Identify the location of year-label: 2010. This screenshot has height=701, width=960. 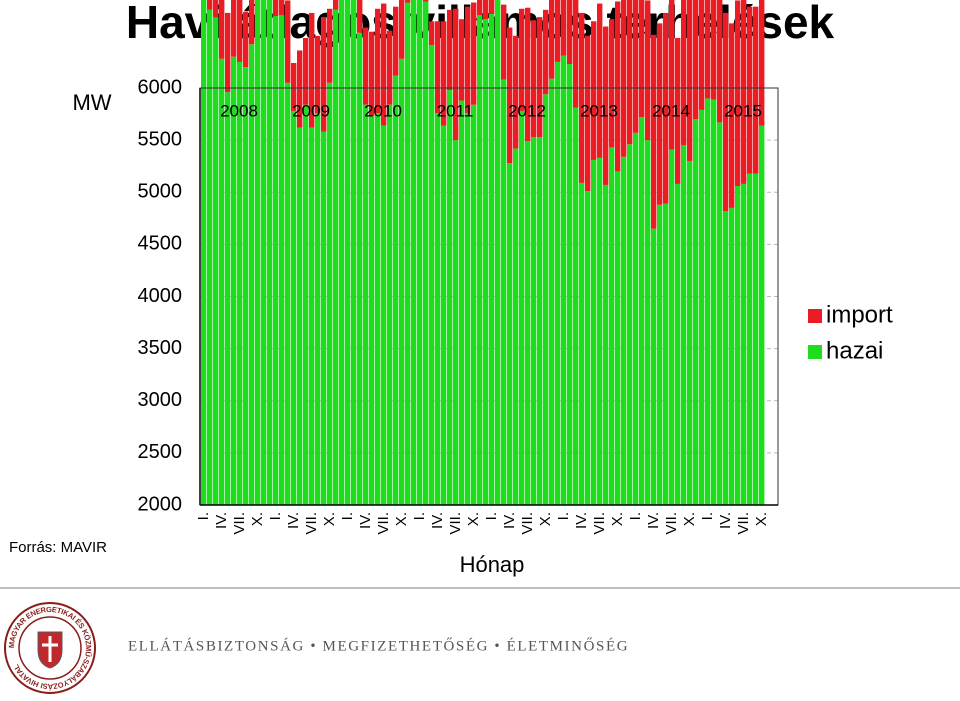
(383, 110).